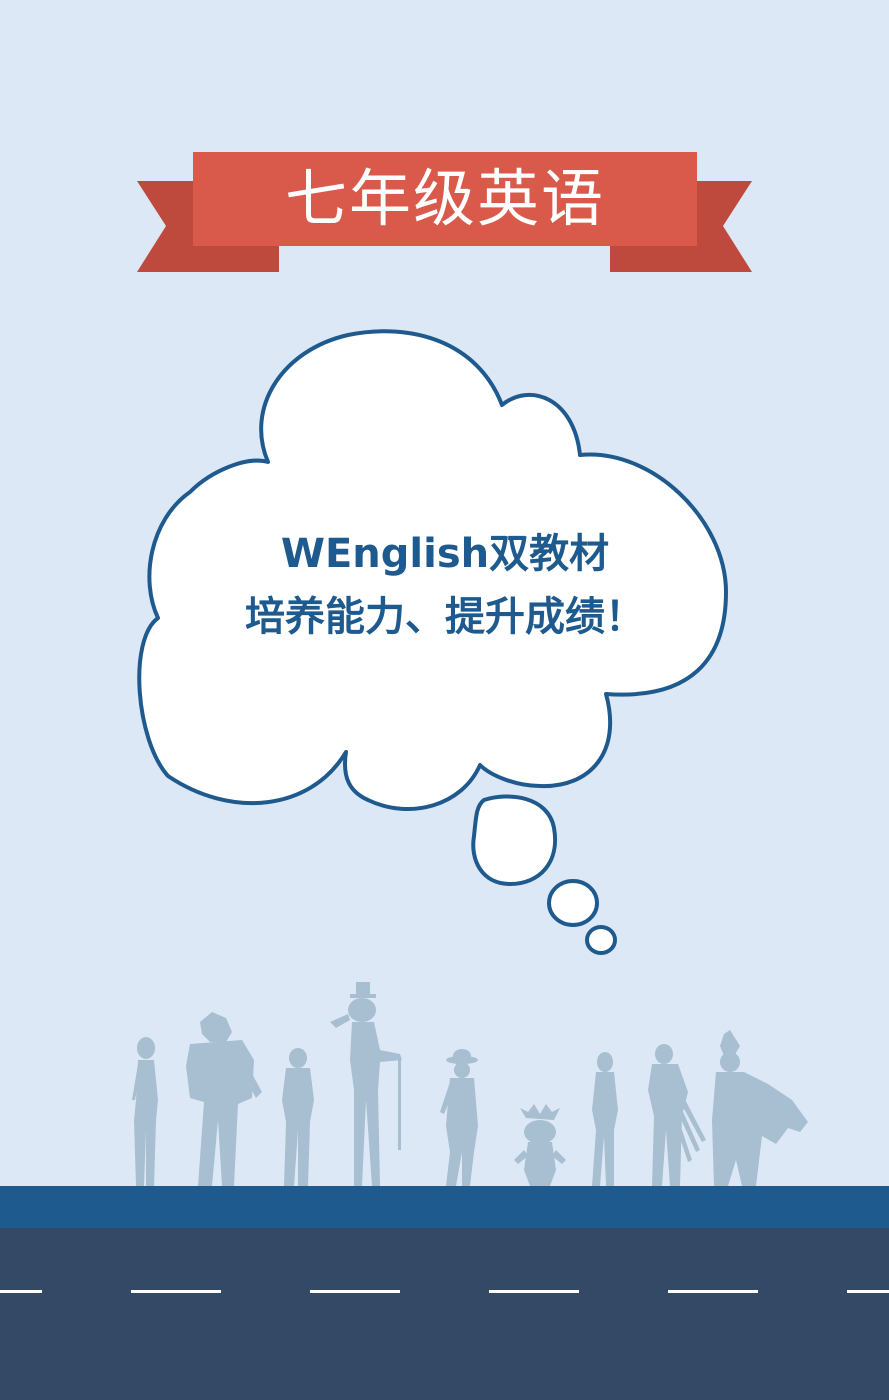 The width and height of the screenshot is (889, 1400). What do you see at coordinates (445, 617) in the screenshot?
I see `thought-bubble-line-2: 培养能力、提升成绩！` at bounding box center [445, 617].